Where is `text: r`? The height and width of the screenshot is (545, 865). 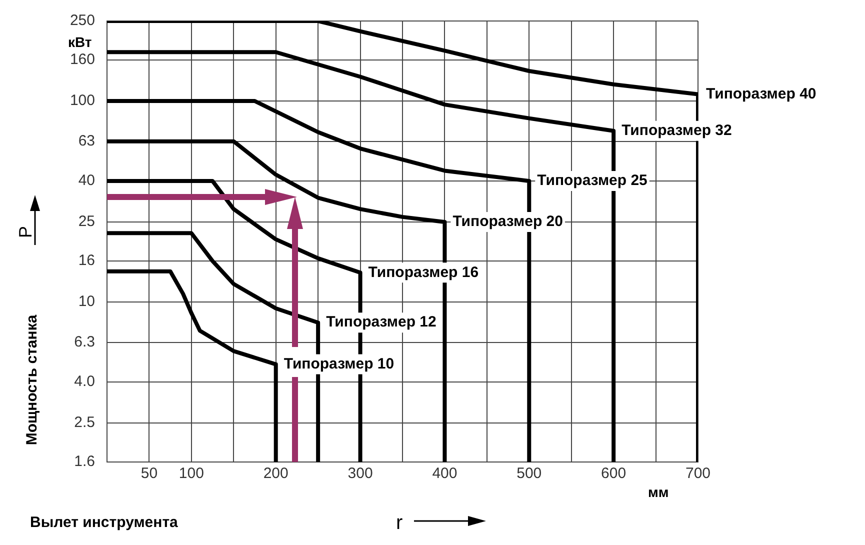 text: r is located at coordinates (399, 523).